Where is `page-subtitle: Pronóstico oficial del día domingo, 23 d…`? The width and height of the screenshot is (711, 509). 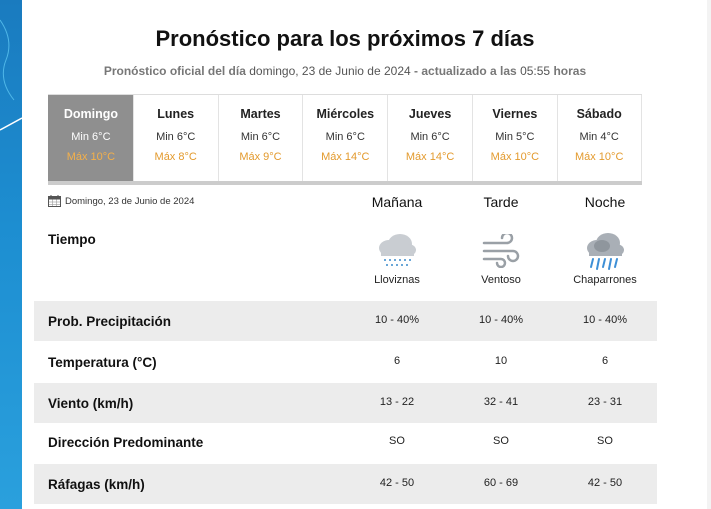
page-subtitle: Pronóstico oficial del día domingo, 23 d… is located at coordinates (345, 71).